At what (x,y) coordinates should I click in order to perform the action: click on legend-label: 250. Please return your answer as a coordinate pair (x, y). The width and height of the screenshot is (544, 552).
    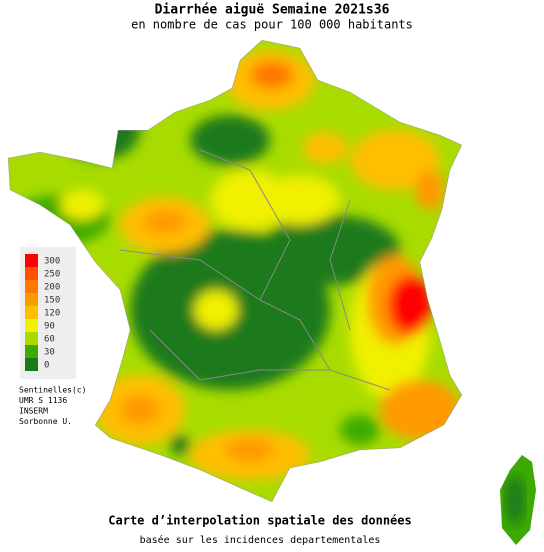
    Looking at the image, I should click on (52, 275).